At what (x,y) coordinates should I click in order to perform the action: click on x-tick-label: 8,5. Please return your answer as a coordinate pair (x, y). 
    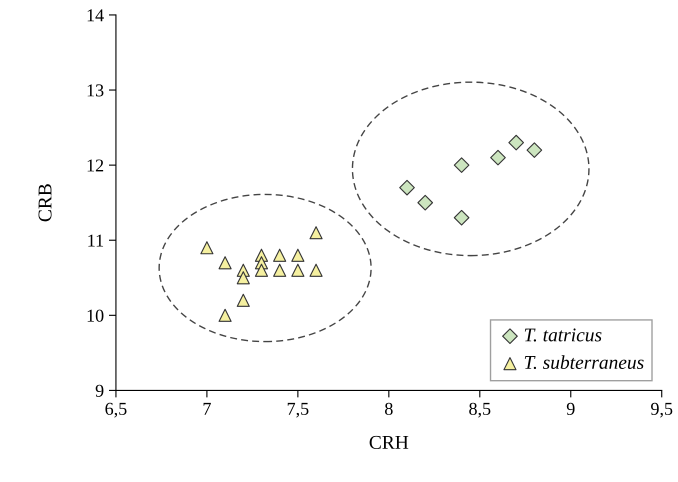
    Looking at the image, I should click on (479, 410).